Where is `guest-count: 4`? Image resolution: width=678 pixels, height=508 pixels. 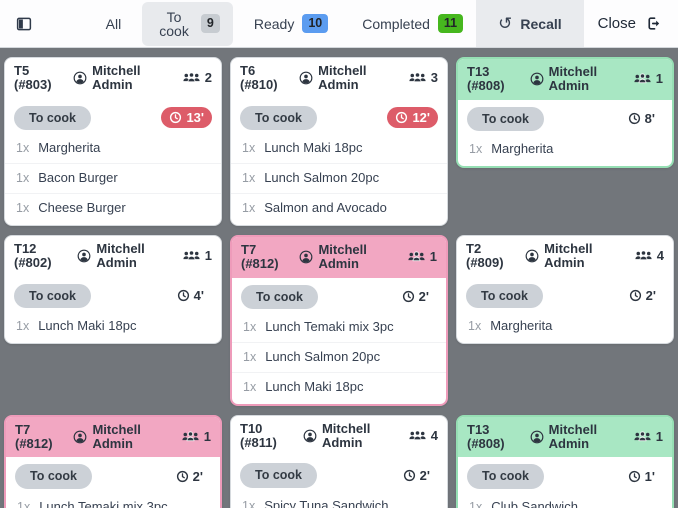 guest-count: 4 is located at coordinates (434, 435).